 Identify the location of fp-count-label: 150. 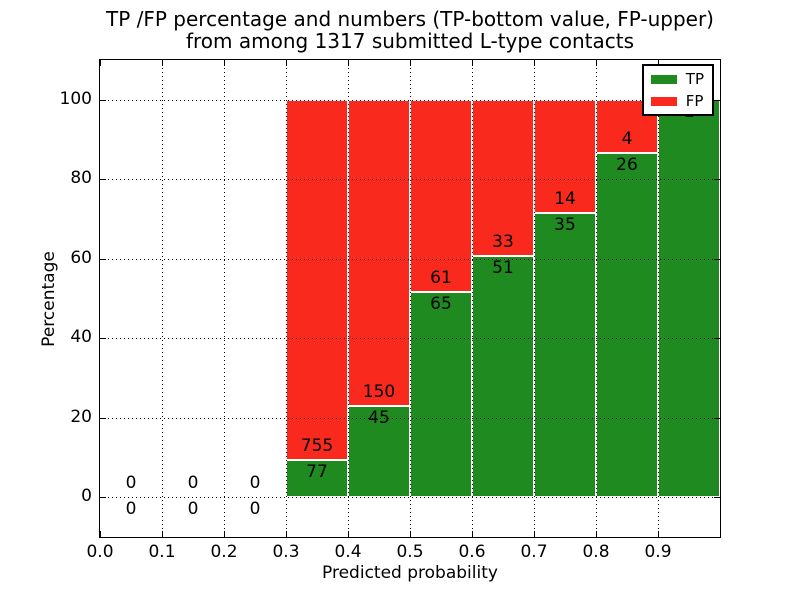
(379, 391).